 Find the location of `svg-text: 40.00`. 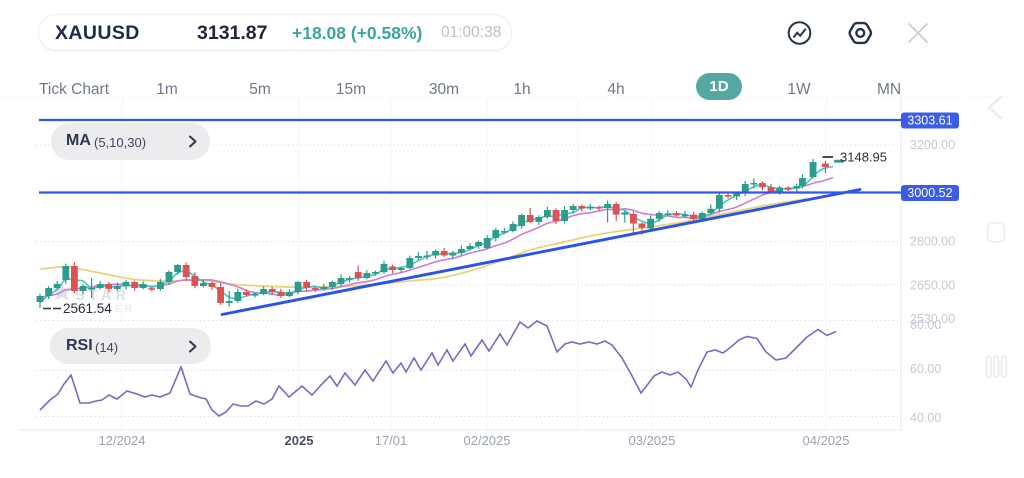

svg-text: 40.00 is located at coordinates (925, 418).